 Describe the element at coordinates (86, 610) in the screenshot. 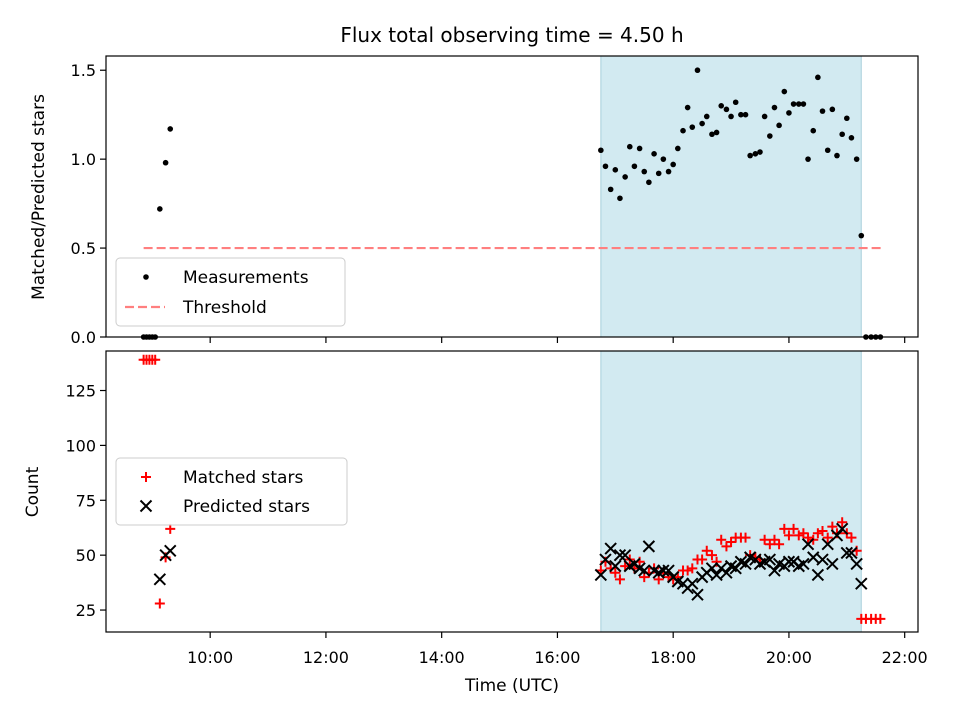

I see `y-tick-label: 25` at that location.